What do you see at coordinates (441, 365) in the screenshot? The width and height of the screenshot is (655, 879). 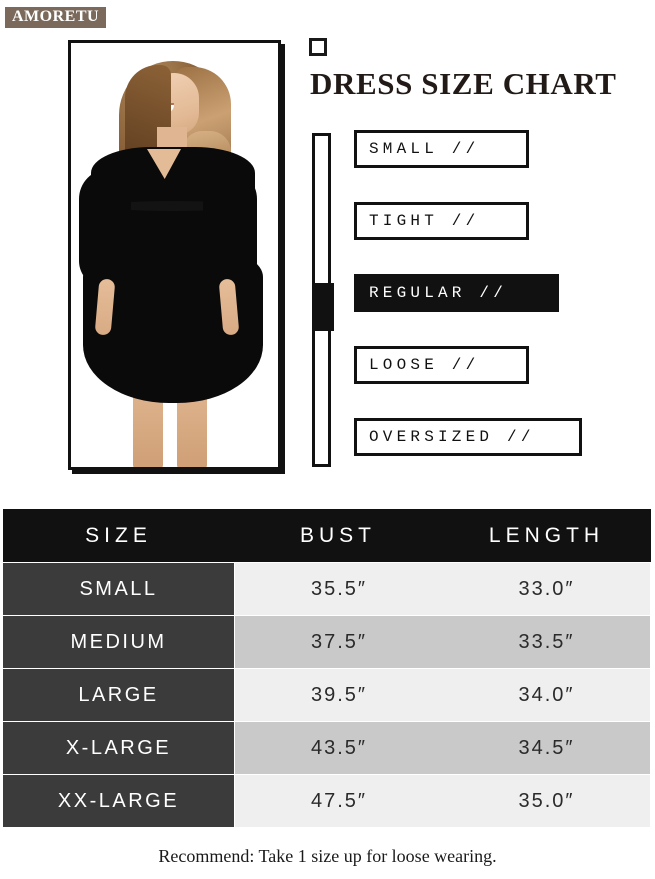 I see `fit-option-loose: LOOSE //` at bounding box center [441, 365].